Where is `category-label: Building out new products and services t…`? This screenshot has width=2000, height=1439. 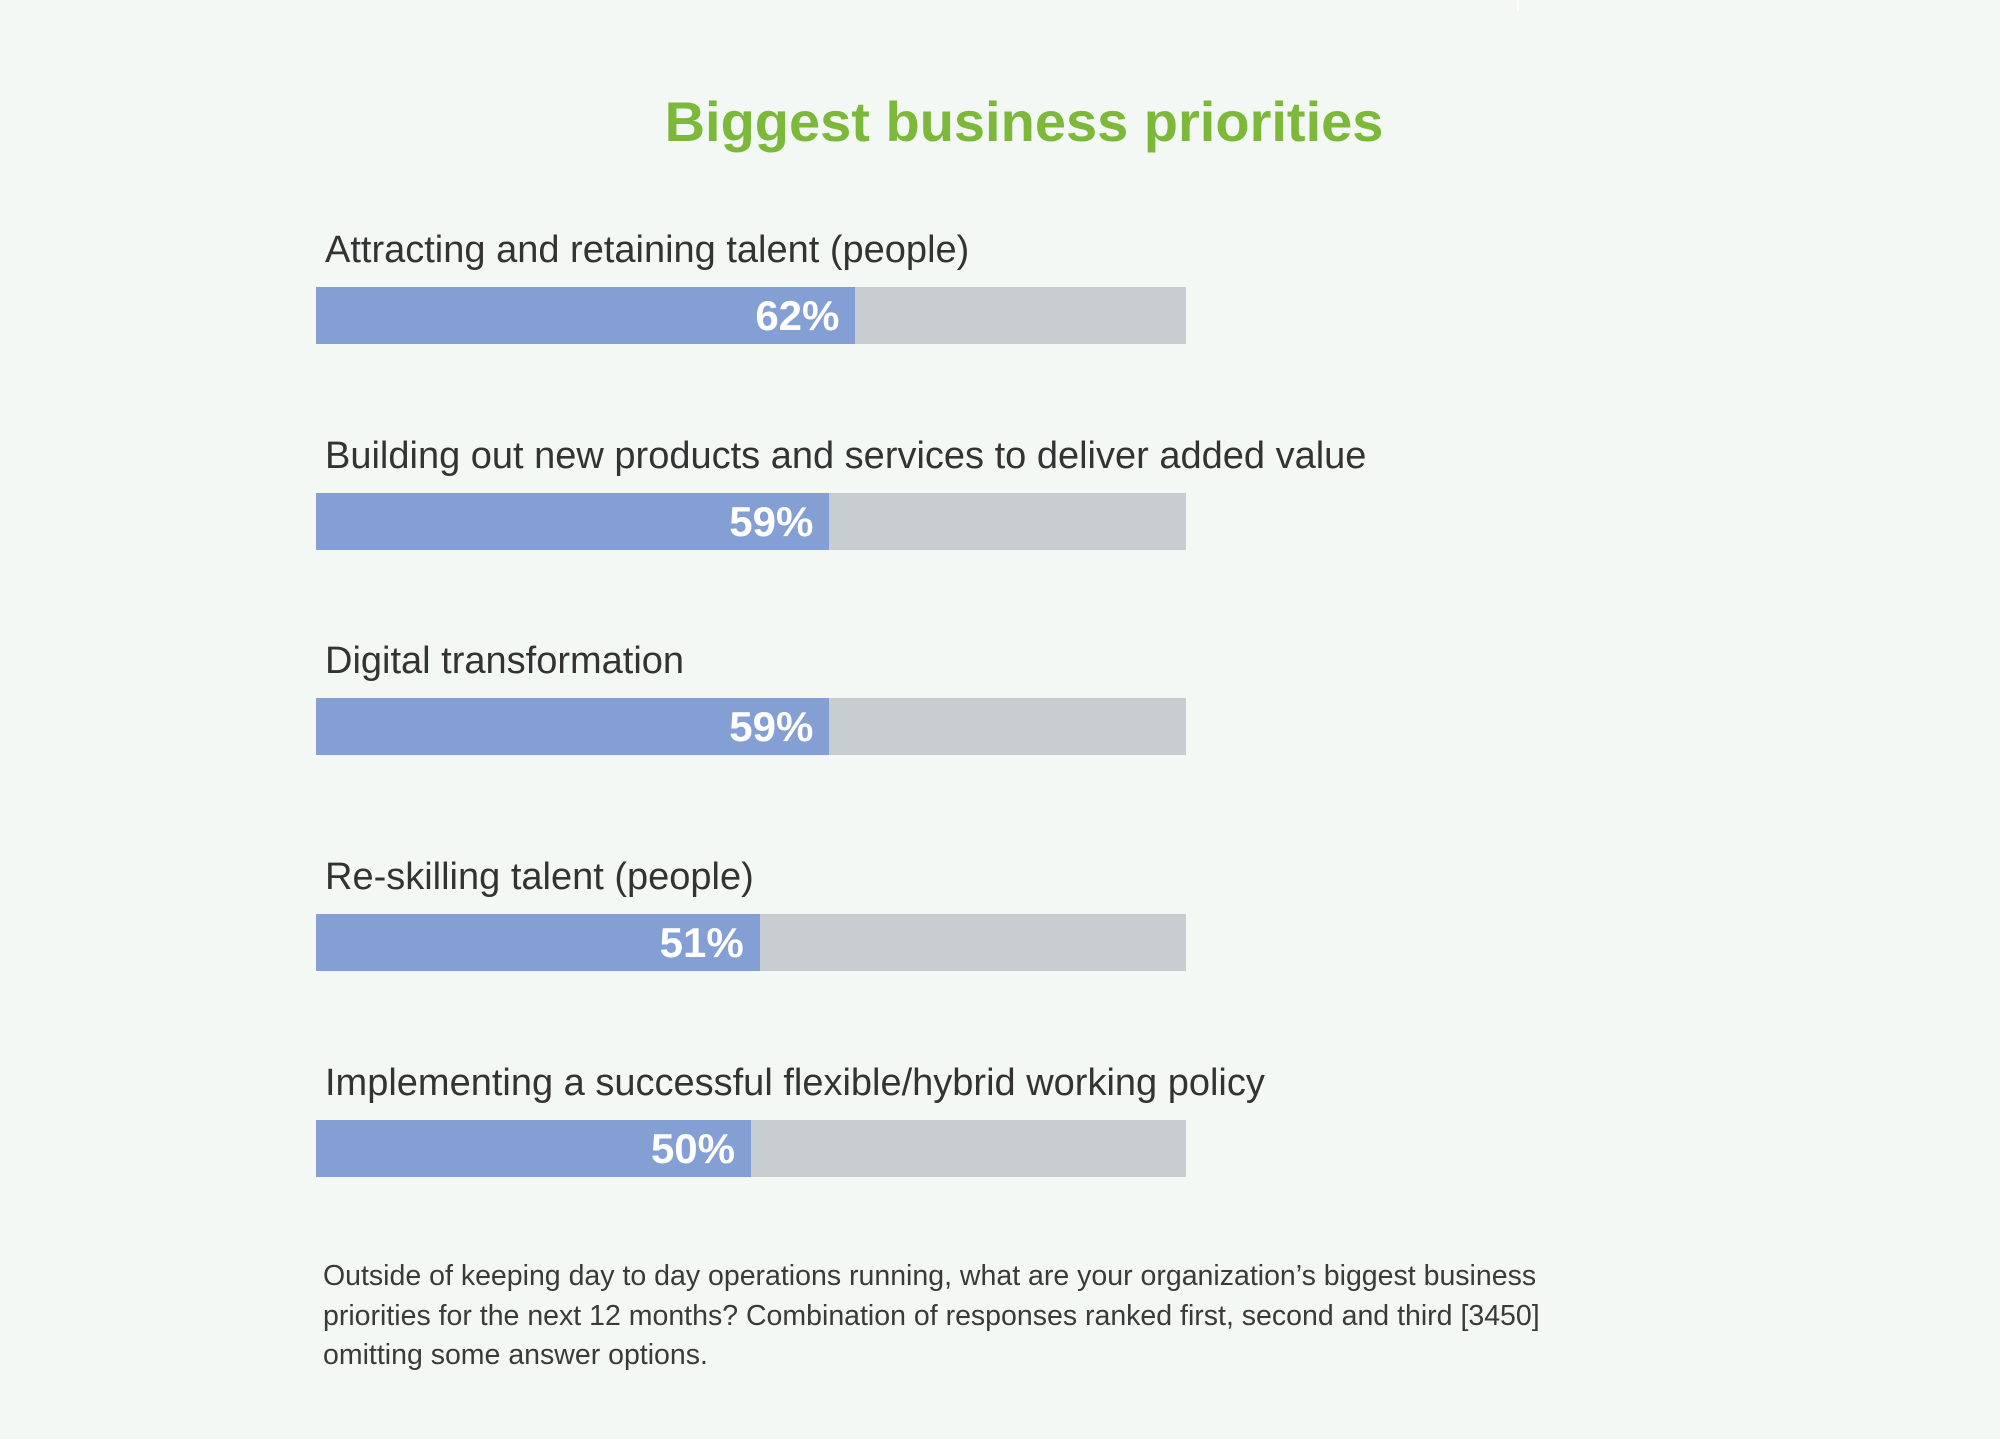 category-label: Building out new products and services t… is located at coordinates (846, 456).